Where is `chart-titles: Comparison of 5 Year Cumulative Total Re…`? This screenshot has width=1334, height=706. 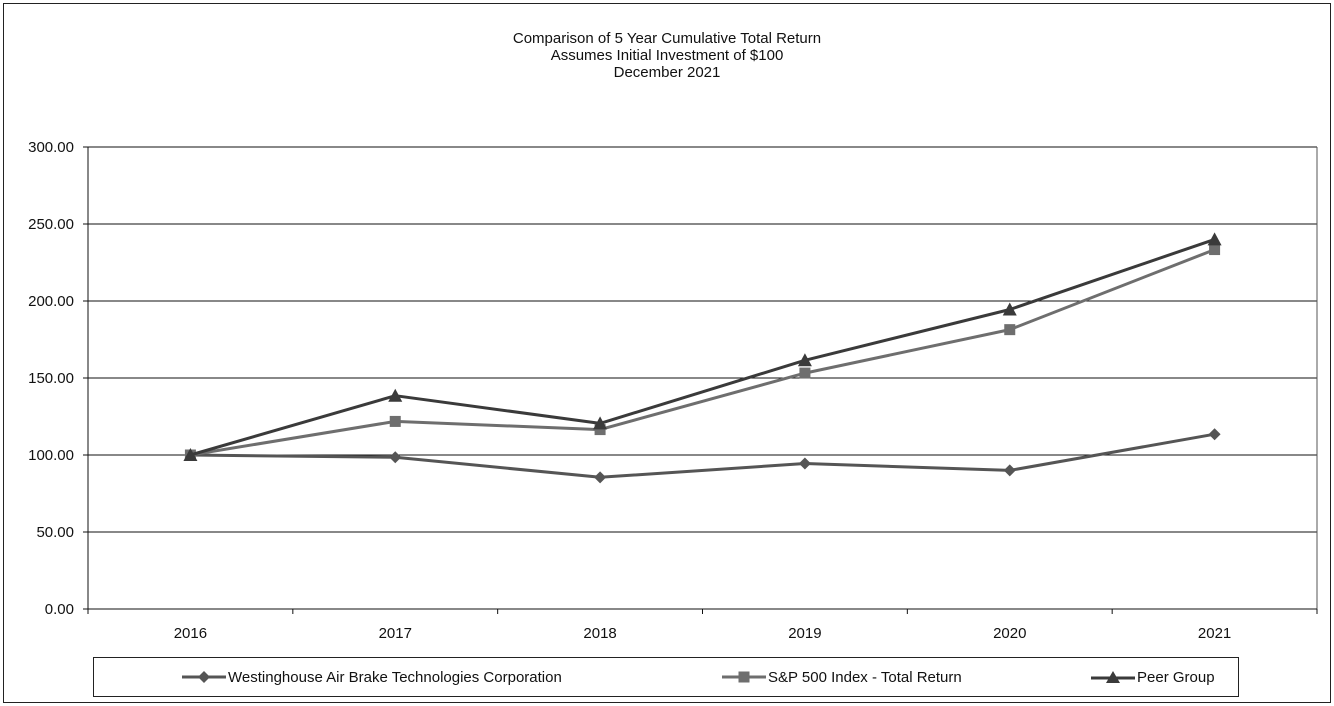
chart-titles: Comparison of 5 Year Cumulative Total Re… is located at coordinates (667, 55).